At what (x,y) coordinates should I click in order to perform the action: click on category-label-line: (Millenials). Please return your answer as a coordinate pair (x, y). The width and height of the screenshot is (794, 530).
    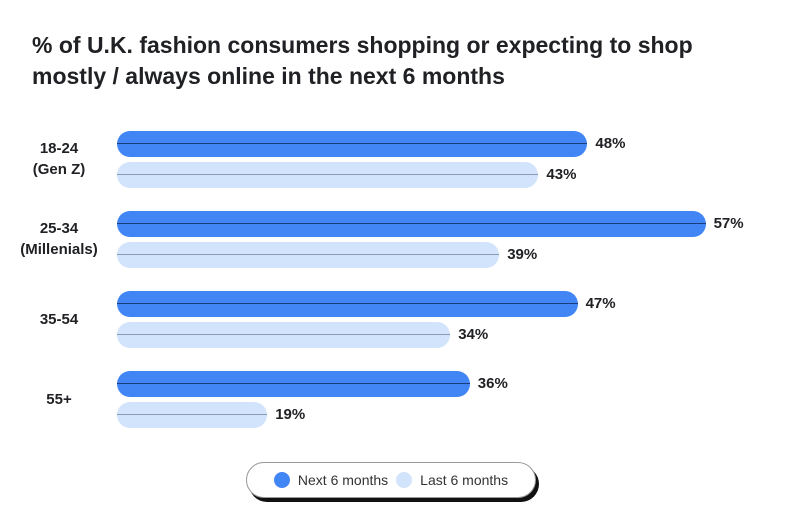
    Looking at the image, I should click on (59, 249).